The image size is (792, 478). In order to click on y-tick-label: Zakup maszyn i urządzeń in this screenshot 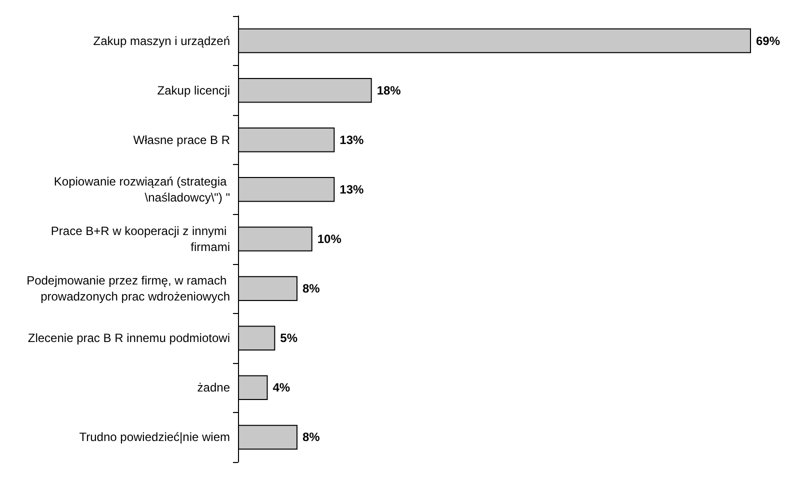, I will do `click(161, 41)`.